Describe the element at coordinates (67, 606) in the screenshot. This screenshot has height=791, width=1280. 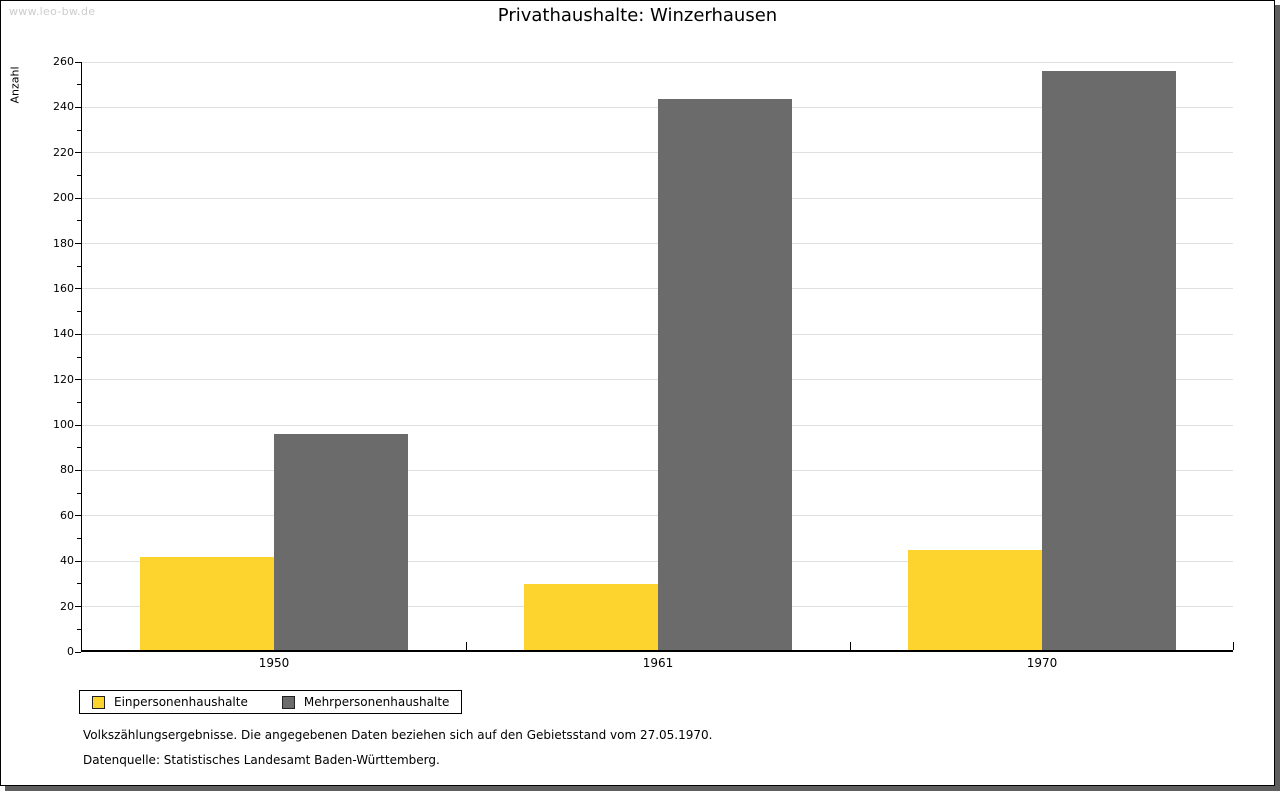
I see `y-axis-tick-label: 20` at that location.